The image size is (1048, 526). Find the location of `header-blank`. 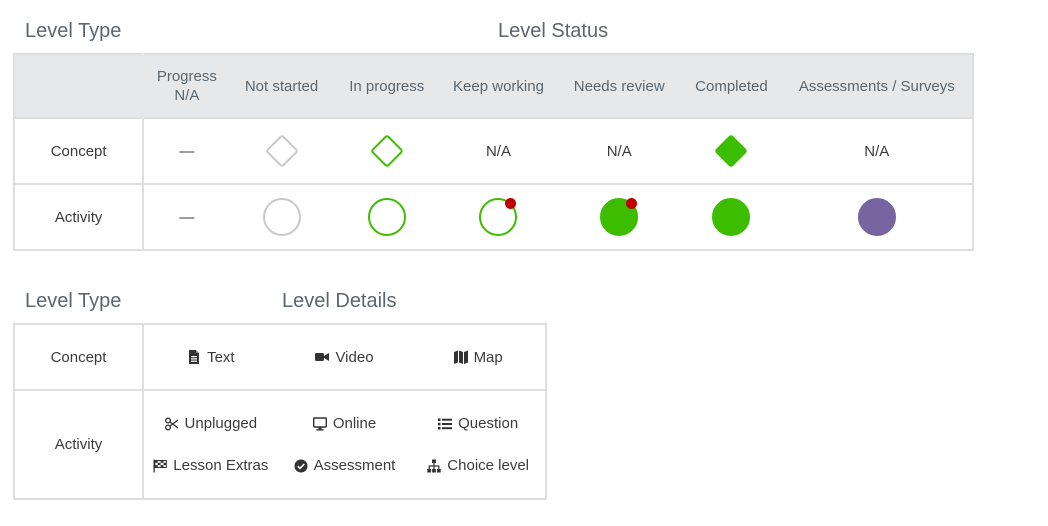

header-blank is located at coordinates (79, 86).